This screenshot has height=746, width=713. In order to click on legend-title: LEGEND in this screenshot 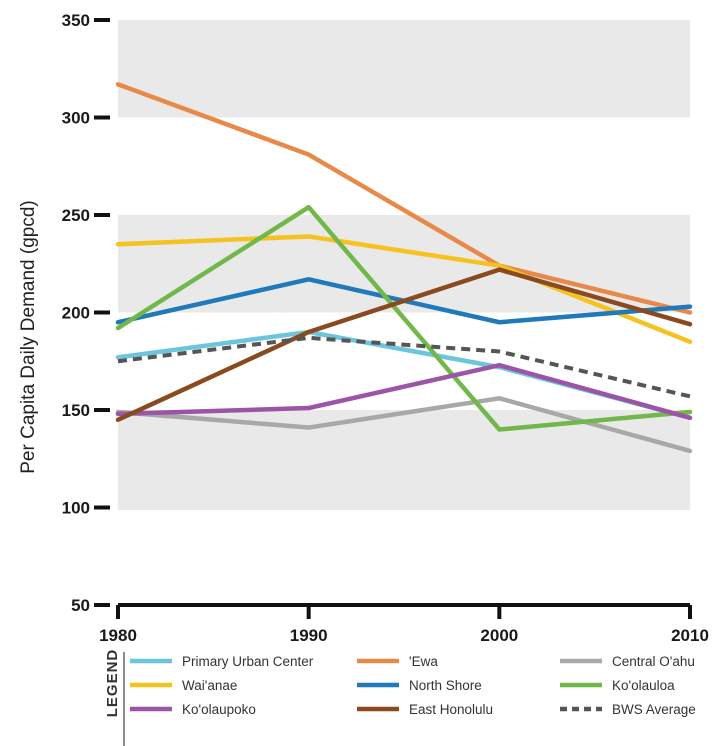, I will do `click(112, 683)`.